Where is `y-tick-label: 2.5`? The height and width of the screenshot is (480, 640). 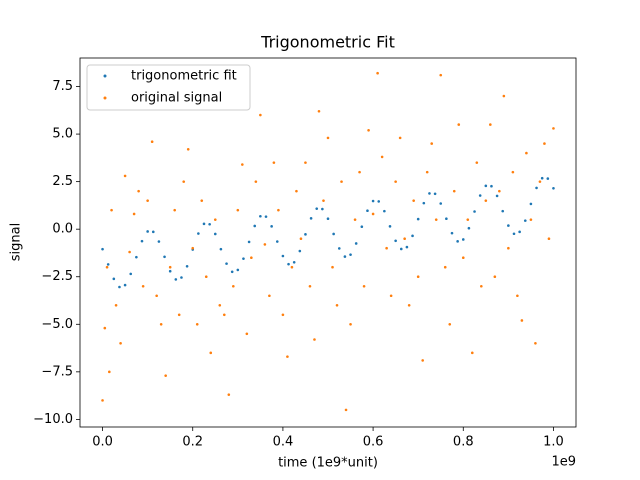 y-tick-label: 2.5 is located at coordinates (62, 181).